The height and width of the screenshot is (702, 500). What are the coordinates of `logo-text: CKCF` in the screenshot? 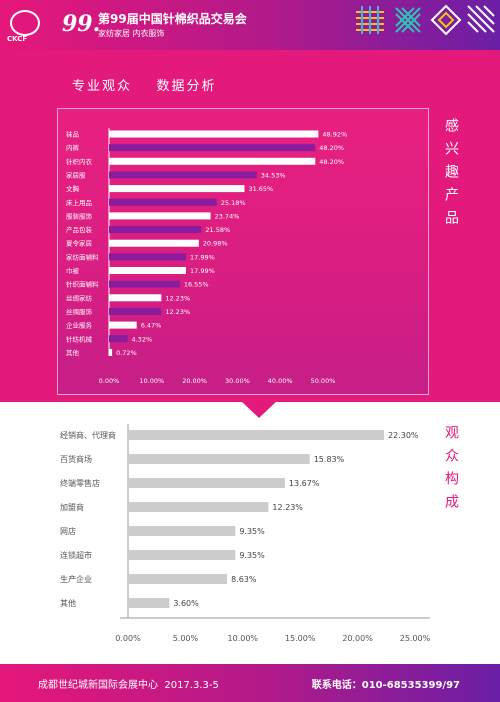 It's located at (17, 39).